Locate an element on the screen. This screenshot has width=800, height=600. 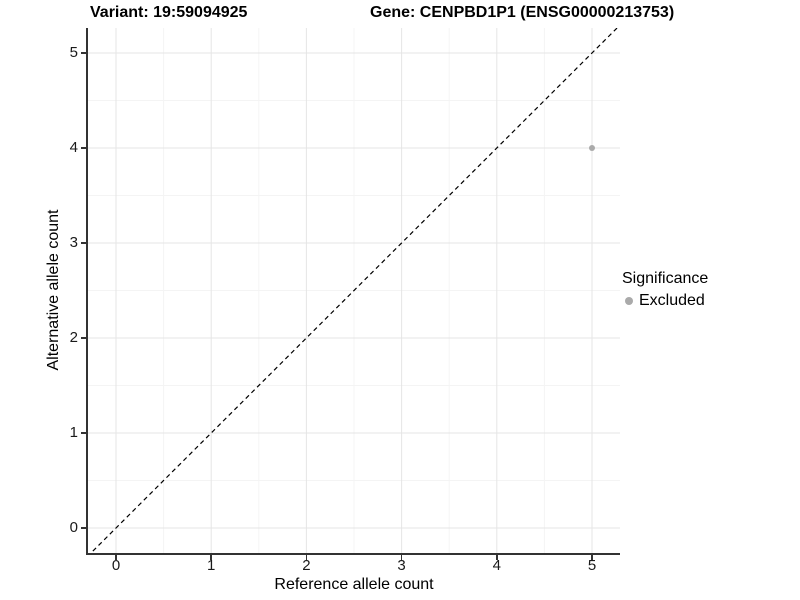
y-tick-label: 5 is located at coordinates (73, 52).